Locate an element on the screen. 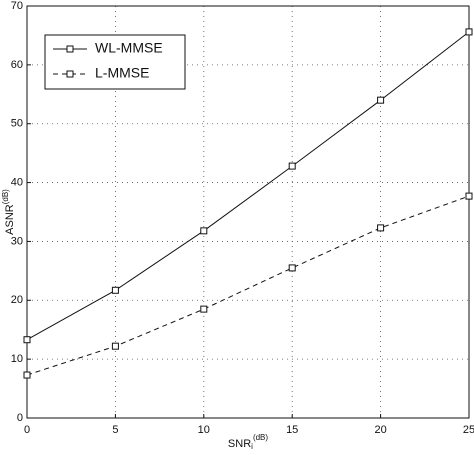  y-label-sup: (dB) is located at coordinates (5, 196).